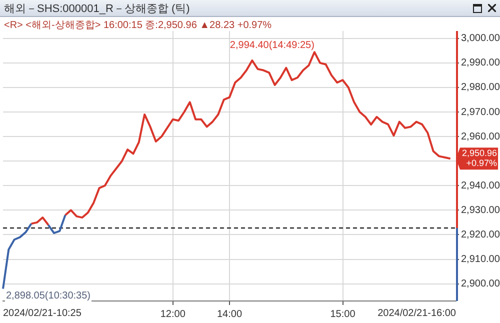  What do you see at coordinates (343, 314) in the screenshot?
I see `x-tick-label: 15:00` at bounding box center [343, 314].